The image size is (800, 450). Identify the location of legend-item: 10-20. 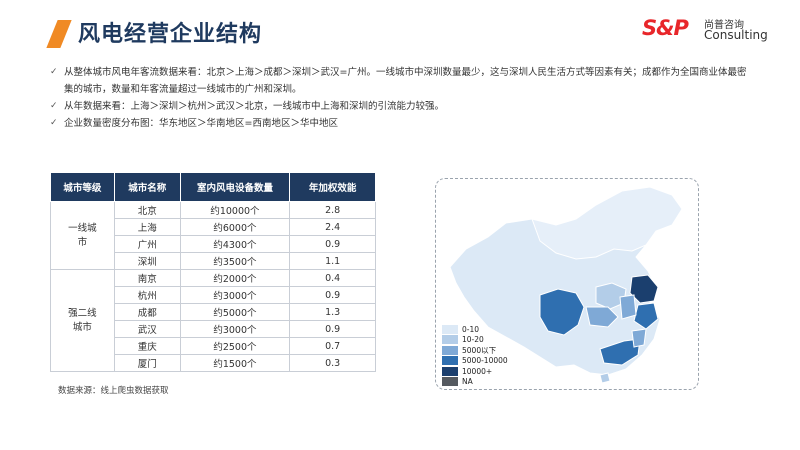
(475, 340).